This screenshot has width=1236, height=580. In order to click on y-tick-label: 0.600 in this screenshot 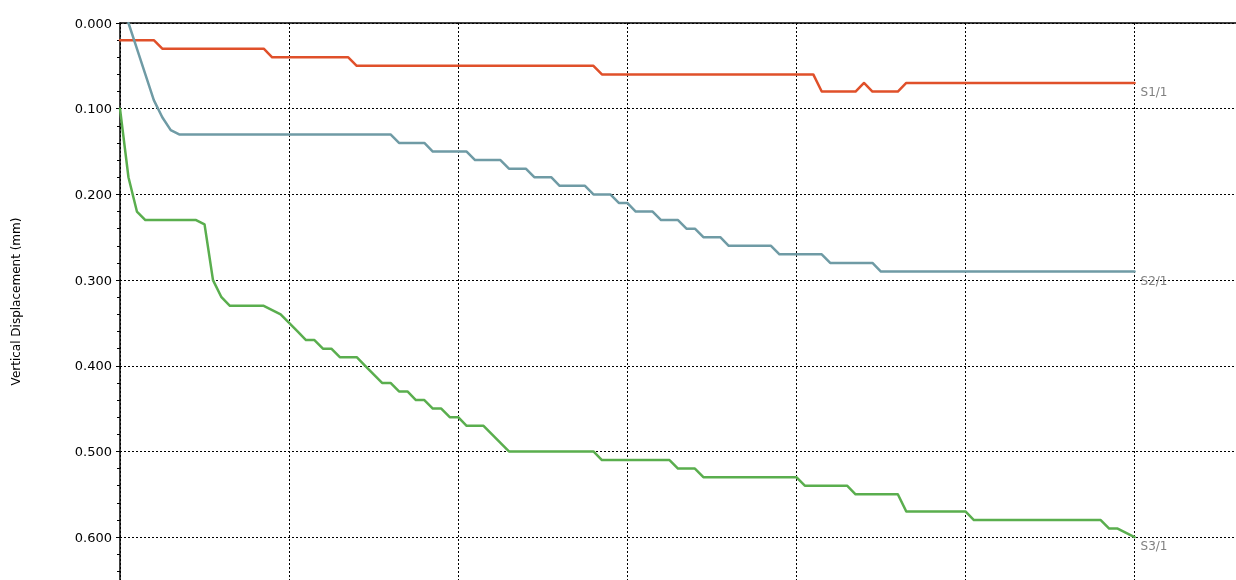, I will do `click(93, 537)`.